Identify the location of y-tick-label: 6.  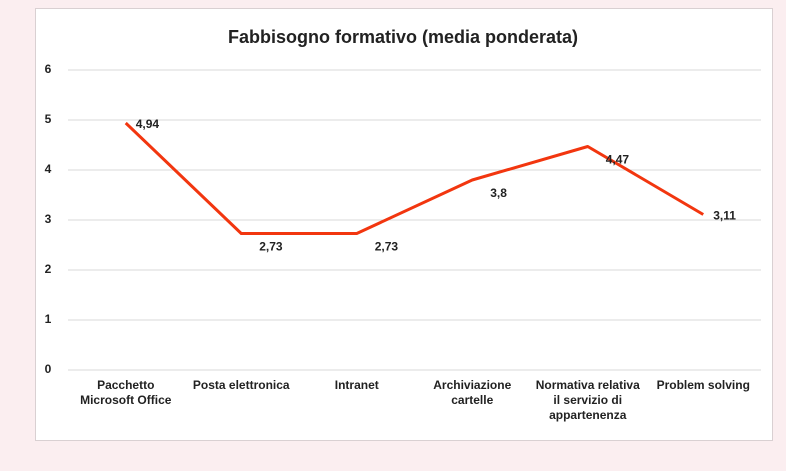
(48, 69).